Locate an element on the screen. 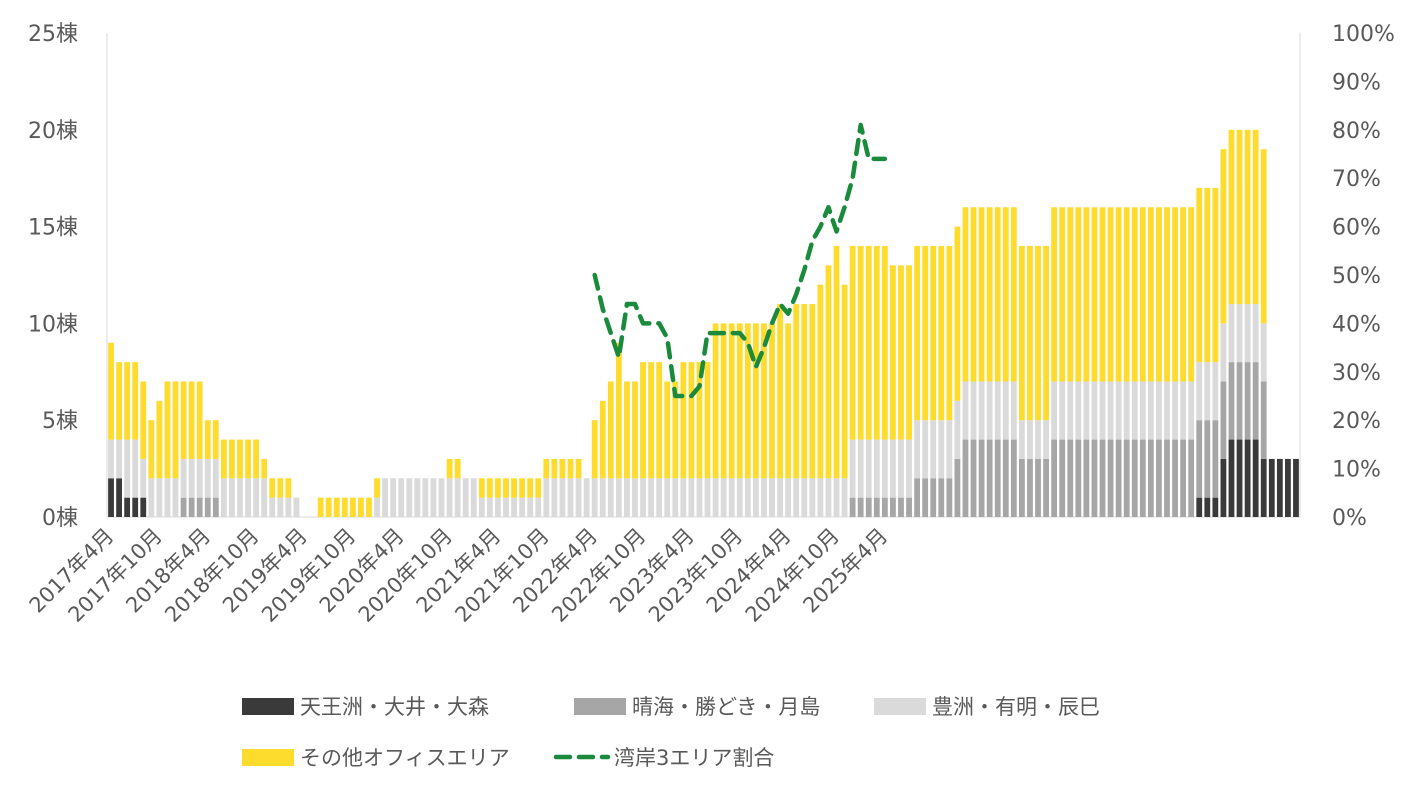 The width and height of the screenshot is (1415, 799). bar-segment-s3-m4 is located at coordinates (143, 420).